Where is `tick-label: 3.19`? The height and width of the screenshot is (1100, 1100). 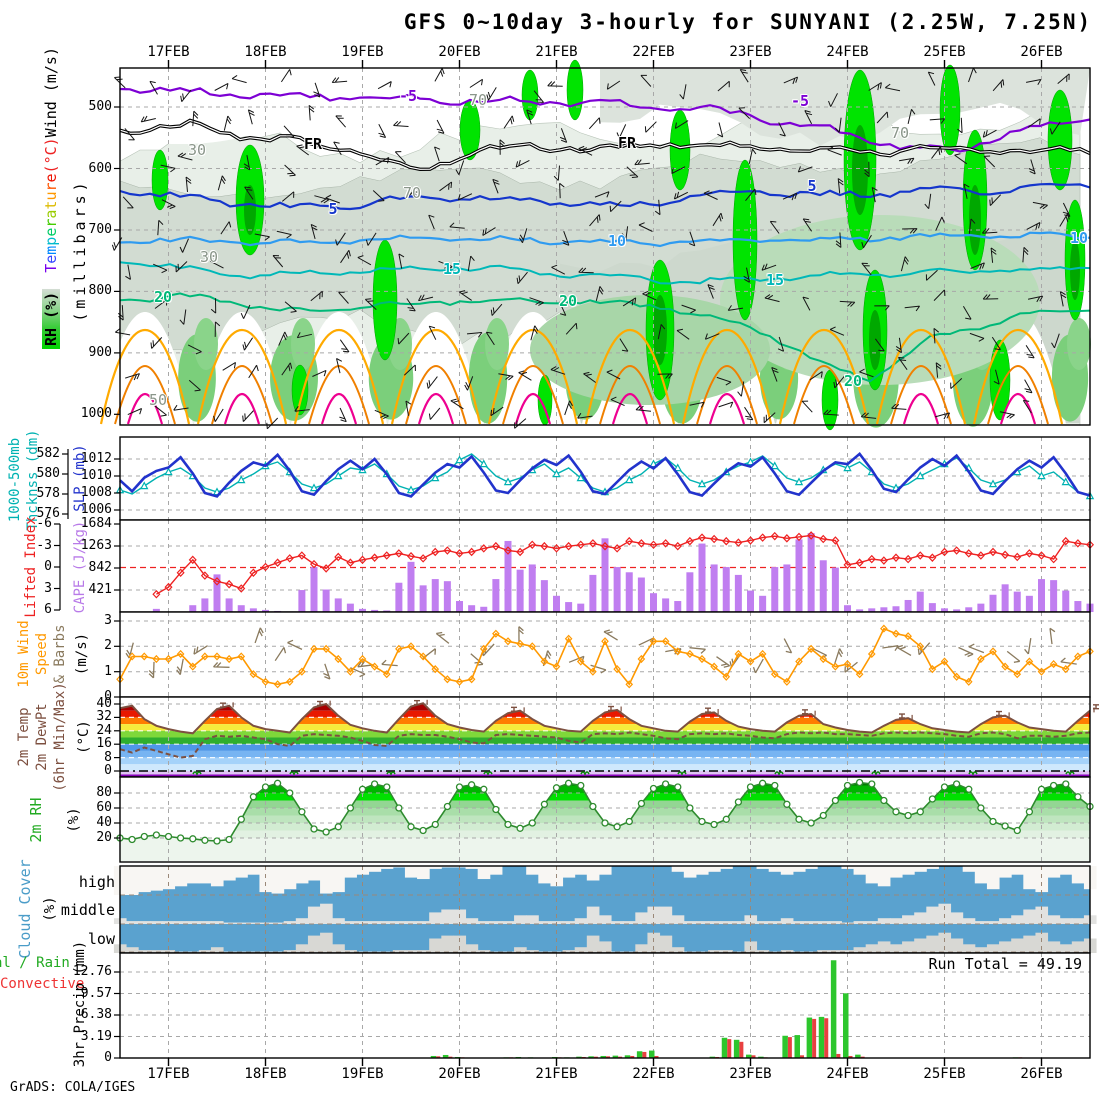
tick-label: 3.19 is located at coordinates (96, 1036).